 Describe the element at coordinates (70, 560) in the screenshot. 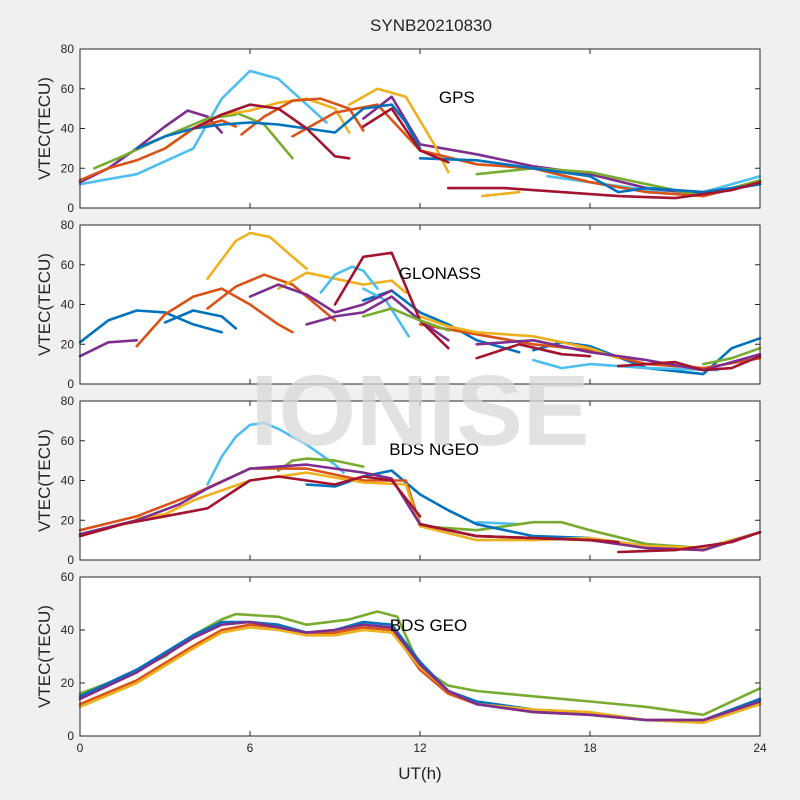

I see `y-tick-label-bds-ngeo: 0` at that location.